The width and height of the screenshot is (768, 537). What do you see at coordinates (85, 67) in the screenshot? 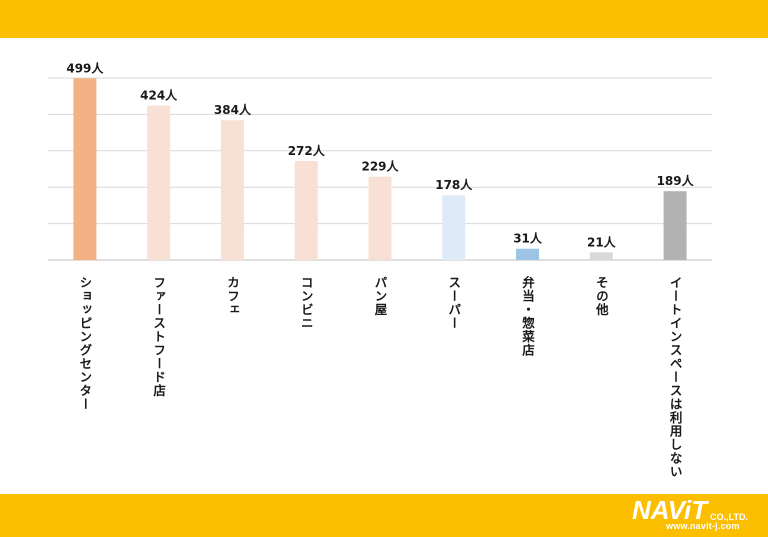
I see `value-label: 499人` at bounding box center [85, 67].